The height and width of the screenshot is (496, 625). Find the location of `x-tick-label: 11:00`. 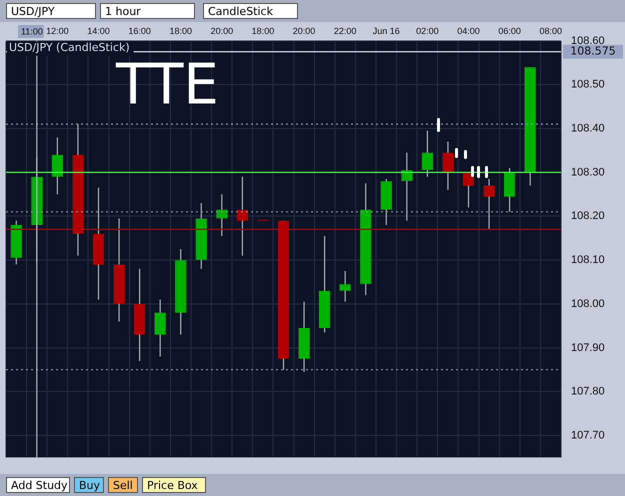

x-tick-label: 11:00 is located at coordinates (31, 31).